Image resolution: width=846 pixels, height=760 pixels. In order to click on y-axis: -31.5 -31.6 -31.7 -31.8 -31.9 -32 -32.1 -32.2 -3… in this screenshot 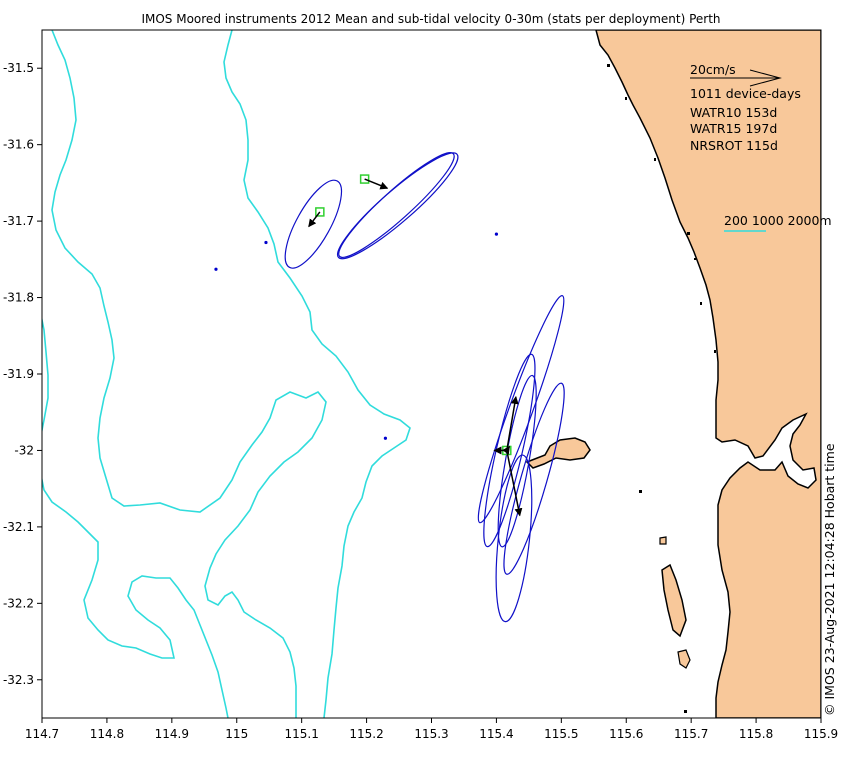, I will do `click(22, 374)`.